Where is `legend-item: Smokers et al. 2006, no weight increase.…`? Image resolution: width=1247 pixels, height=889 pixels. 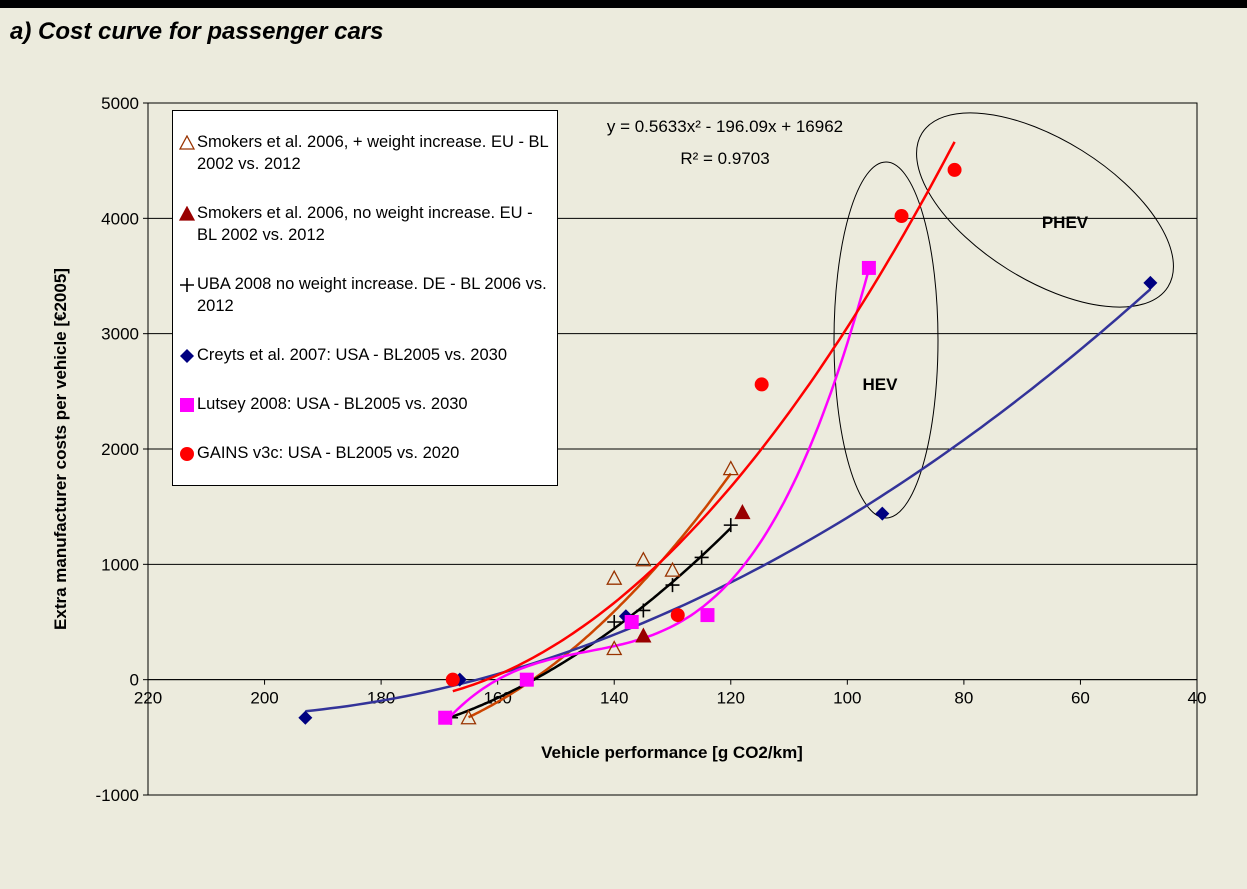
legend-item: Smokers et al. 2006, no weight increase.… is located at coordinates (366, 224).